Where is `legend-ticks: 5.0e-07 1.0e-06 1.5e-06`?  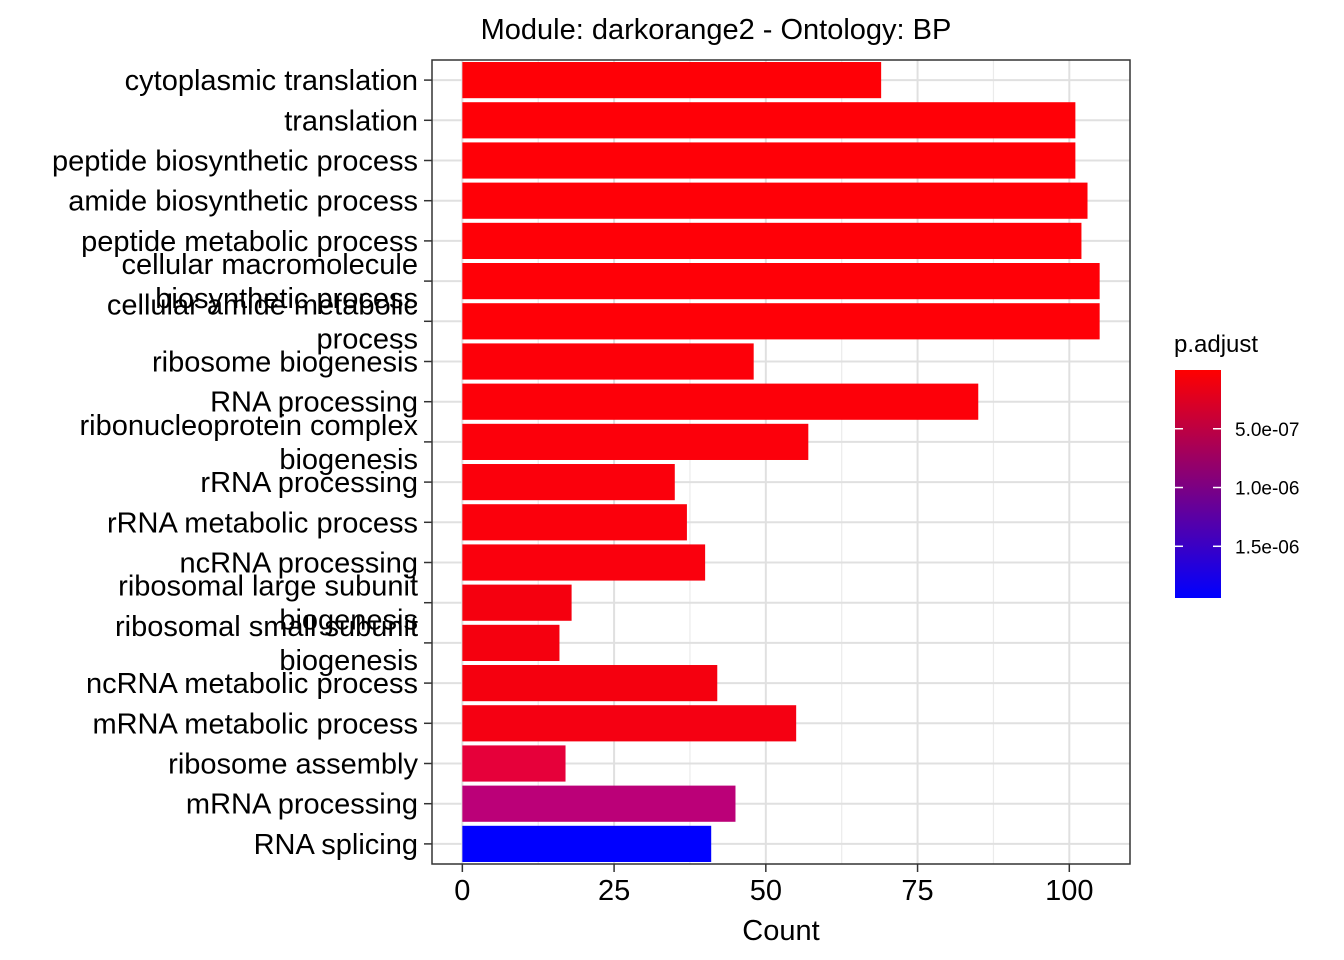
legend-ticks: 5.0e-07 1.0e-06 1.5e-06 is located at coordinates (1237, 489).